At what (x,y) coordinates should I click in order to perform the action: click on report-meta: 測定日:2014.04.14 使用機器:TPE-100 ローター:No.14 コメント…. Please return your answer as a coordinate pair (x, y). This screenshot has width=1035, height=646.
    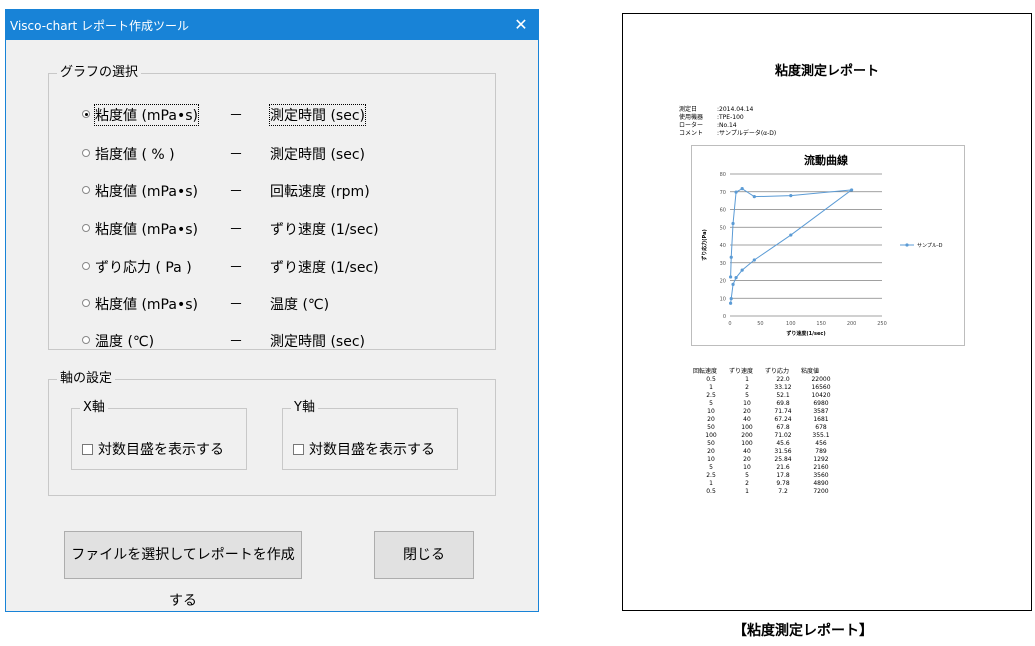
    Looking at the image, I should click on (727, 122).